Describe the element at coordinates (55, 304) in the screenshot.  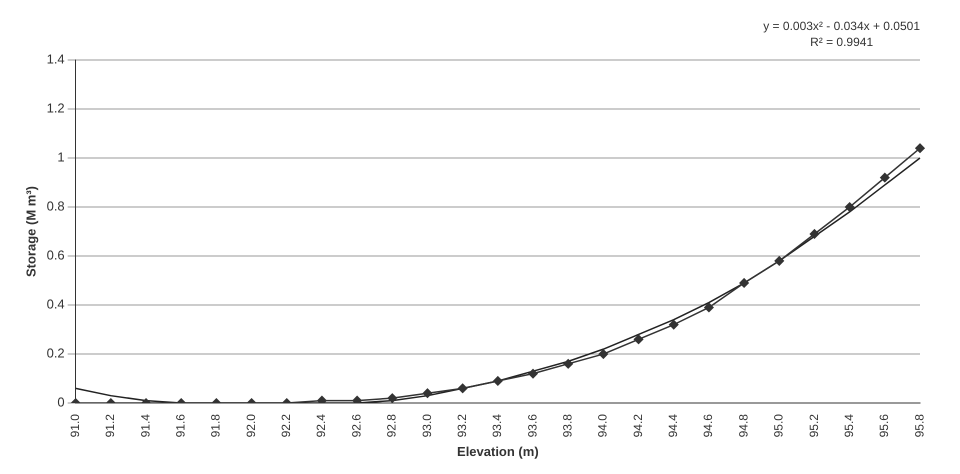
I see `y-tick-label: 0.4` at that location.